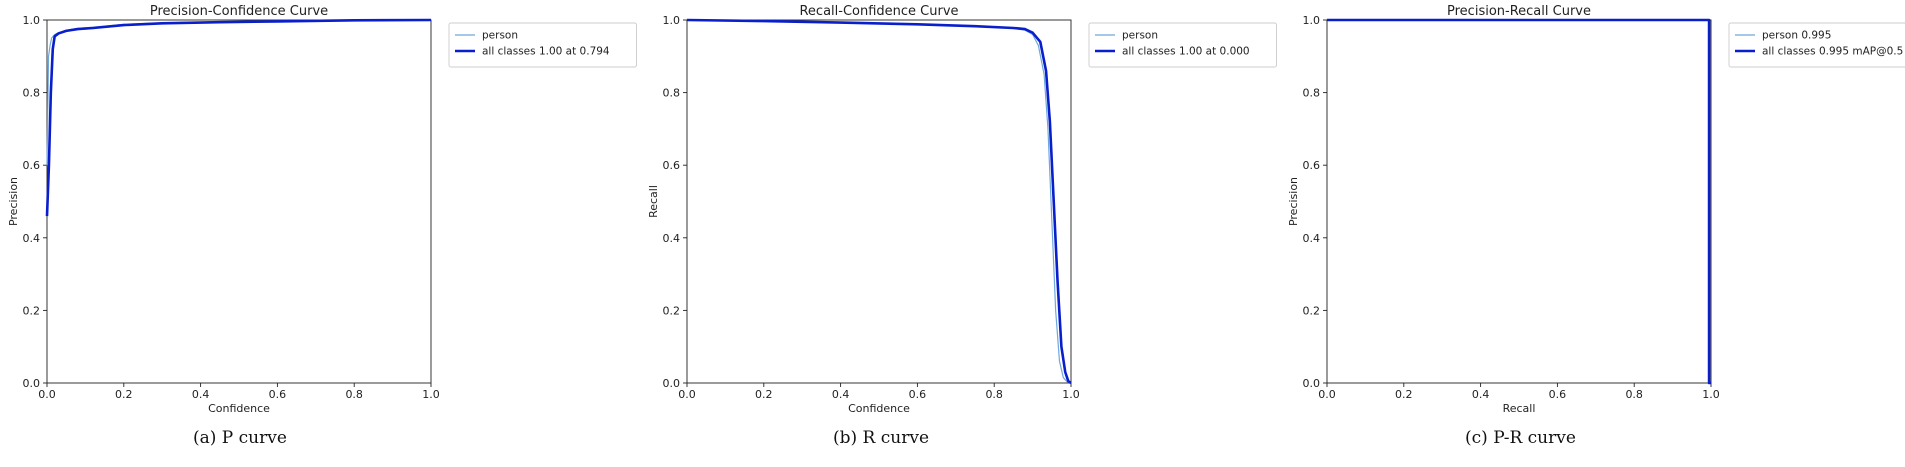 Image resolution: width=1905 pixels, height=467 pixels. I want to click on chart-title: Precision-Recall Curve, so click(1519, 11).